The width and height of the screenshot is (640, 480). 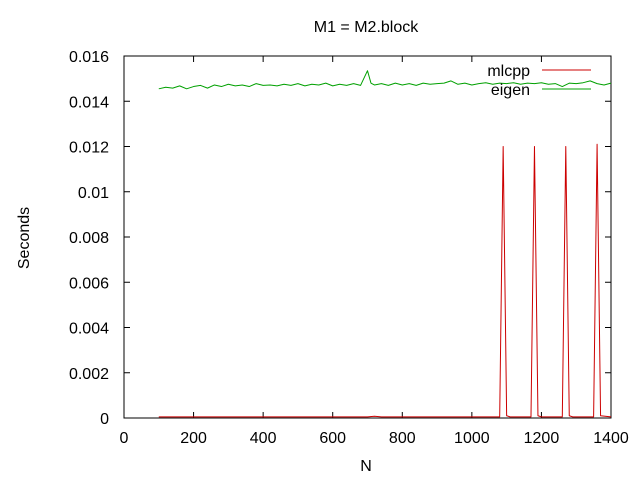 What do you see at coordinates (104, 419) in the screenshot?
I see `y-tick-label: 0` at bounding box center [104, 419].